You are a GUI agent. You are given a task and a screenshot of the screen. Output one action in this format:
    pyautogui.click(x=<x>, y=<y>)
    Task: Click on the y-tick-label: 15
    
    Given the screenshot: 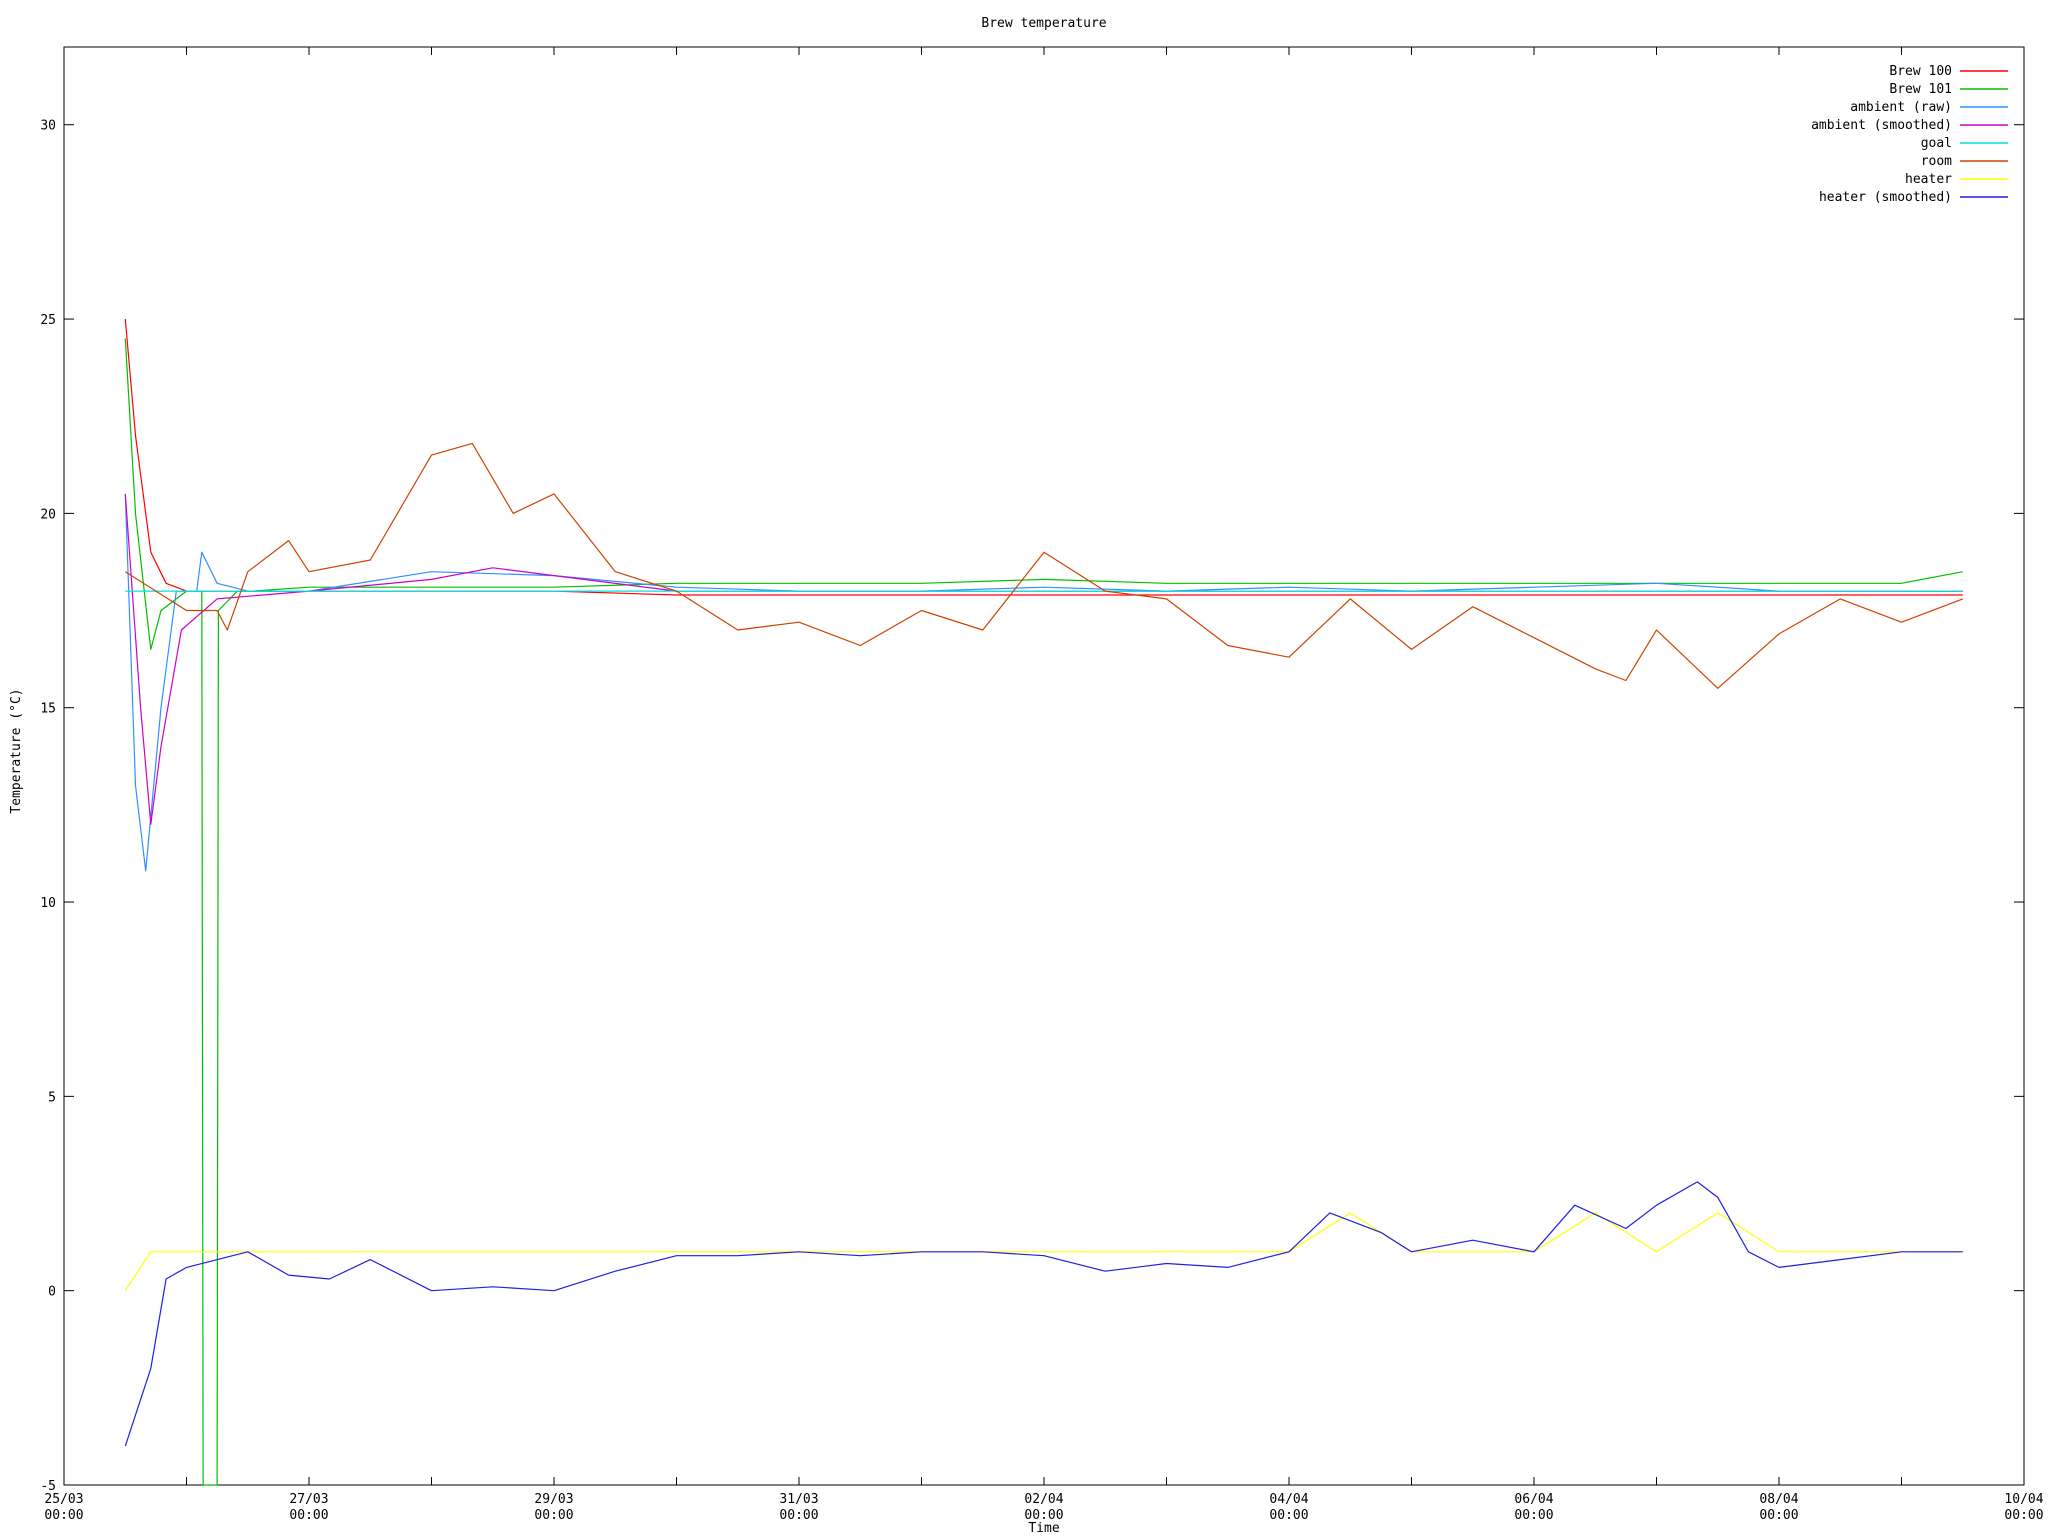 What is the action you would take?
    pyautogui.click(x=48, y=709)
    